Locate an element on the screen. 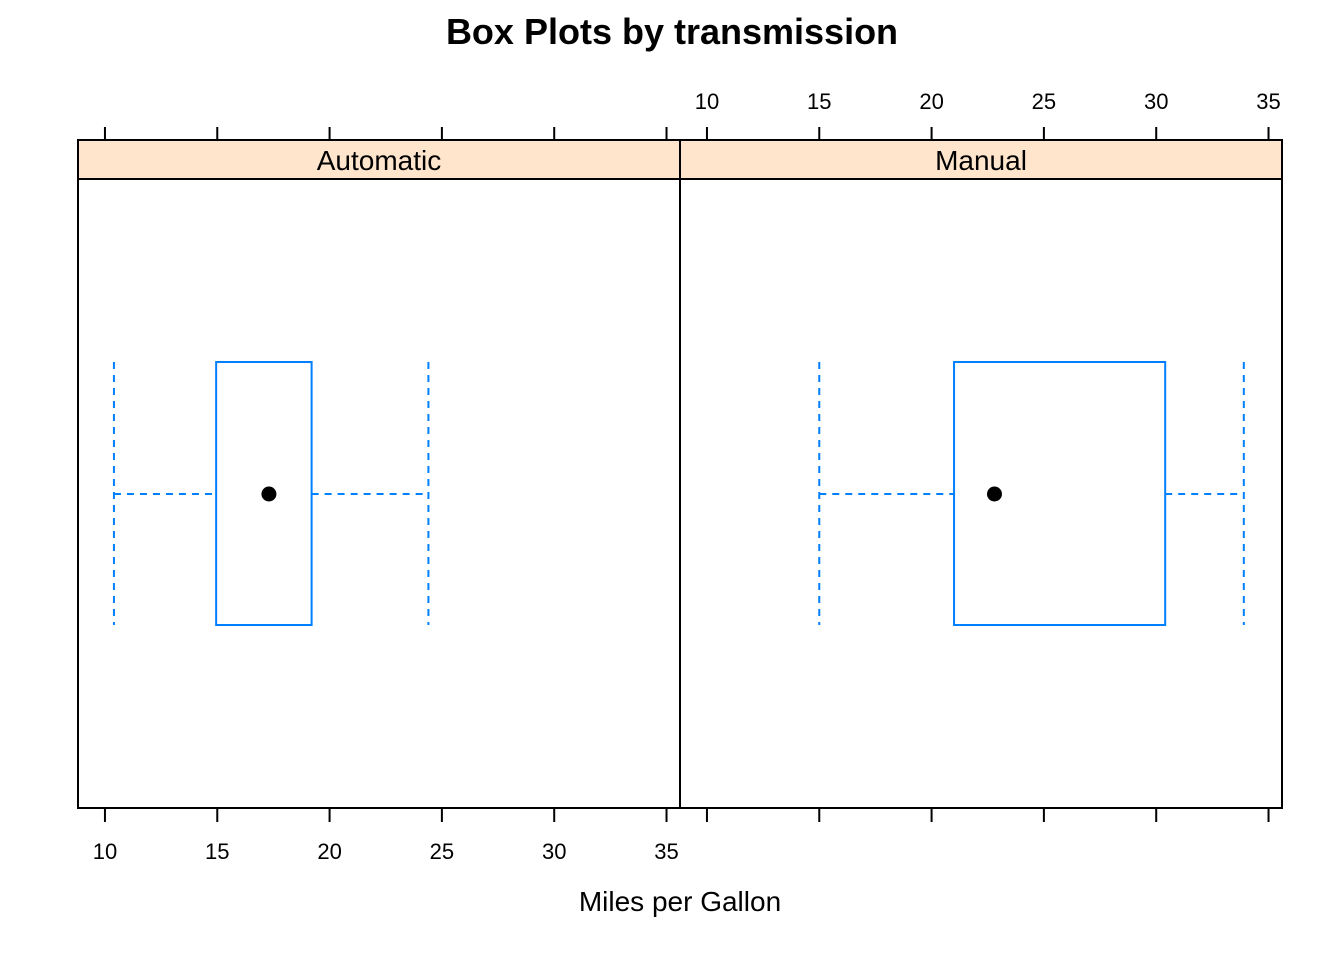 The image size is (1344, 960). top-tick-label: 25 is located at coordinates (1044, 101).